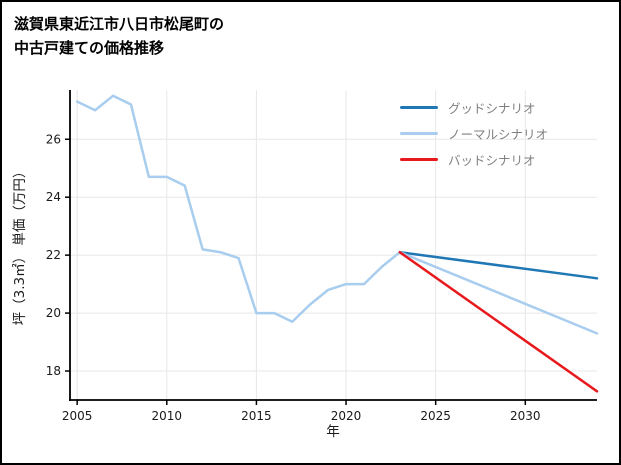 This screenshot has width=621, height=465. Describe the element at coordinates (492, 160) in the screenshot. I see `legend-label-bad: バッドシナリオ` at that location.